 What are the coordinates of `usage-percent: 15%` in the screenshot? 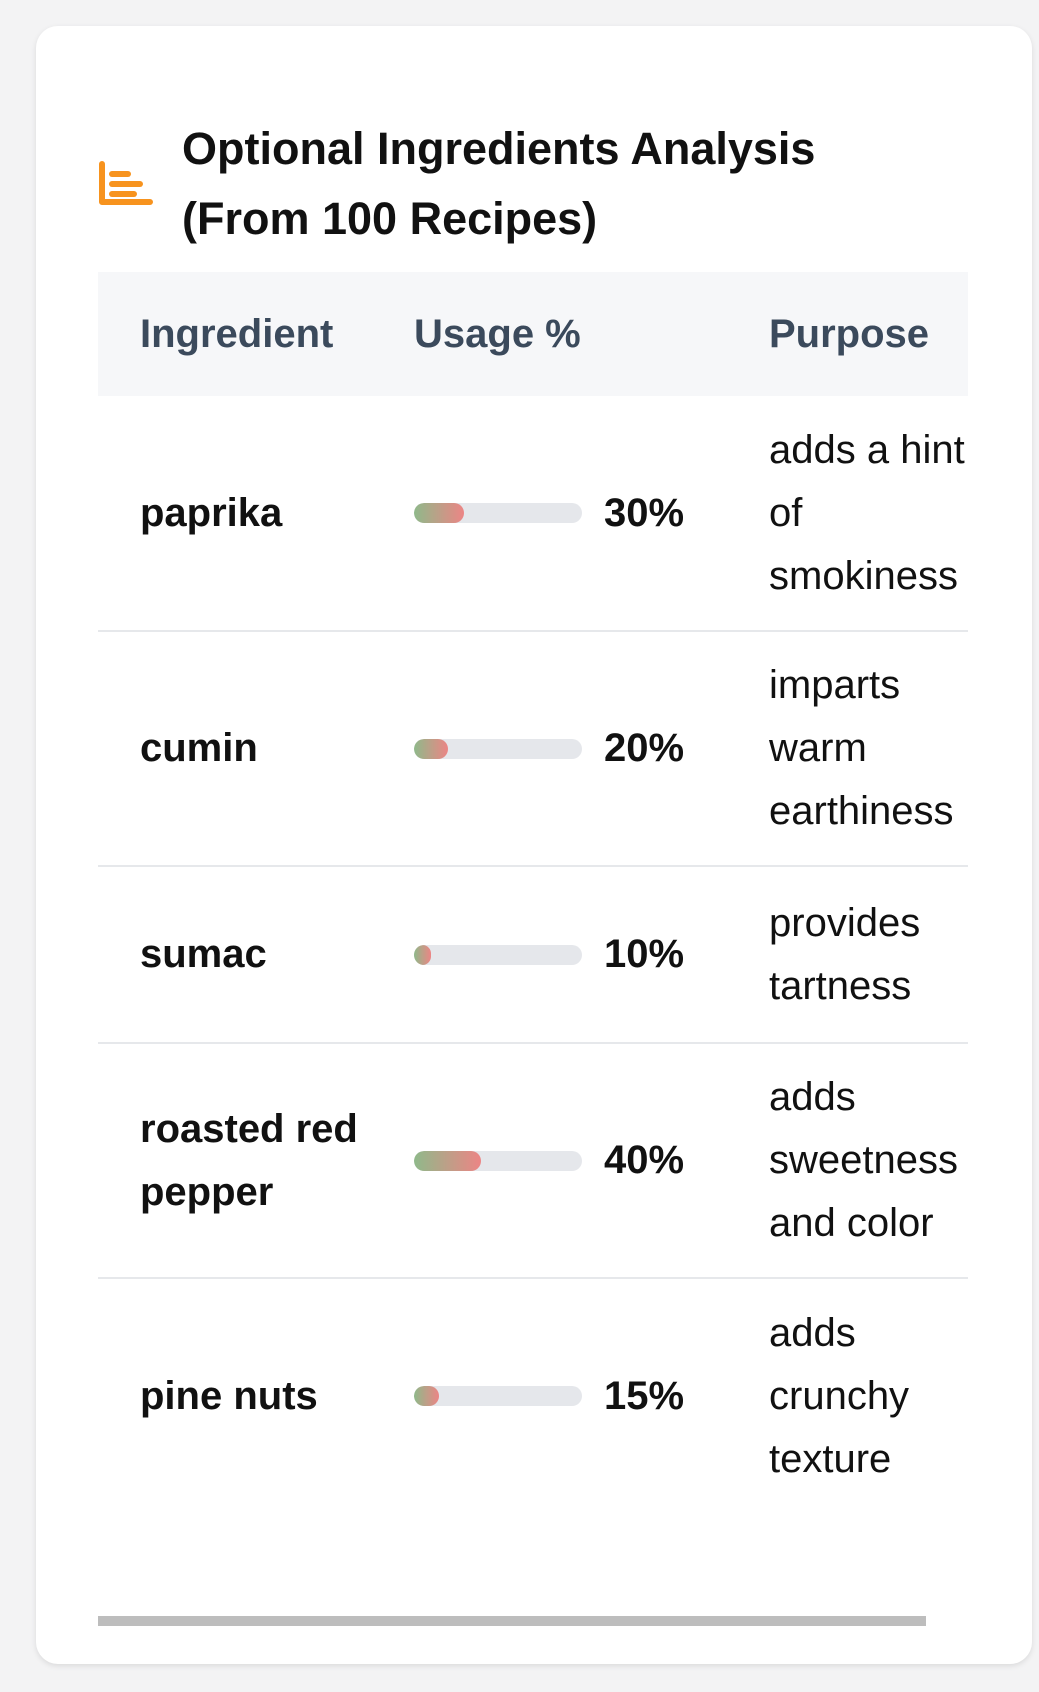 It's located at (644, 1395).